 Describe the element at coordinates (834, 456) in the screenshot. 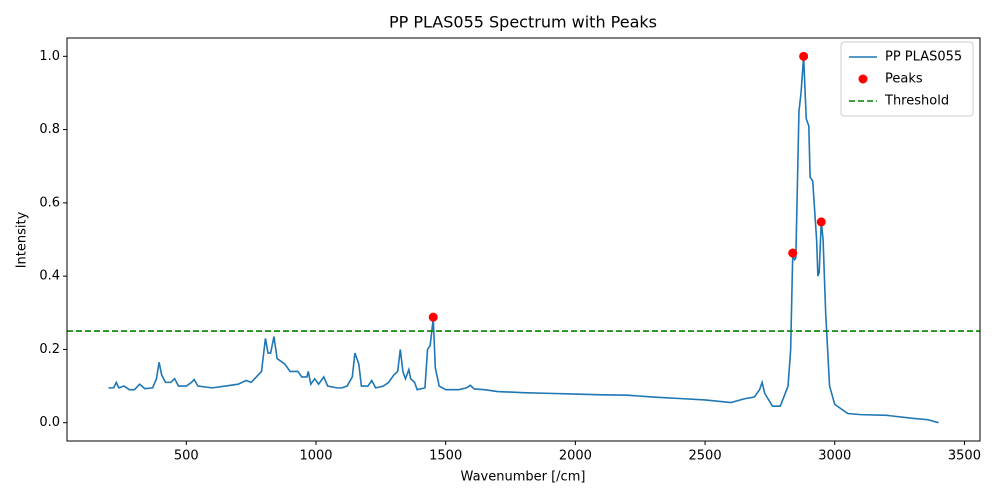

I see `x-tick-label: 3000` at that location.